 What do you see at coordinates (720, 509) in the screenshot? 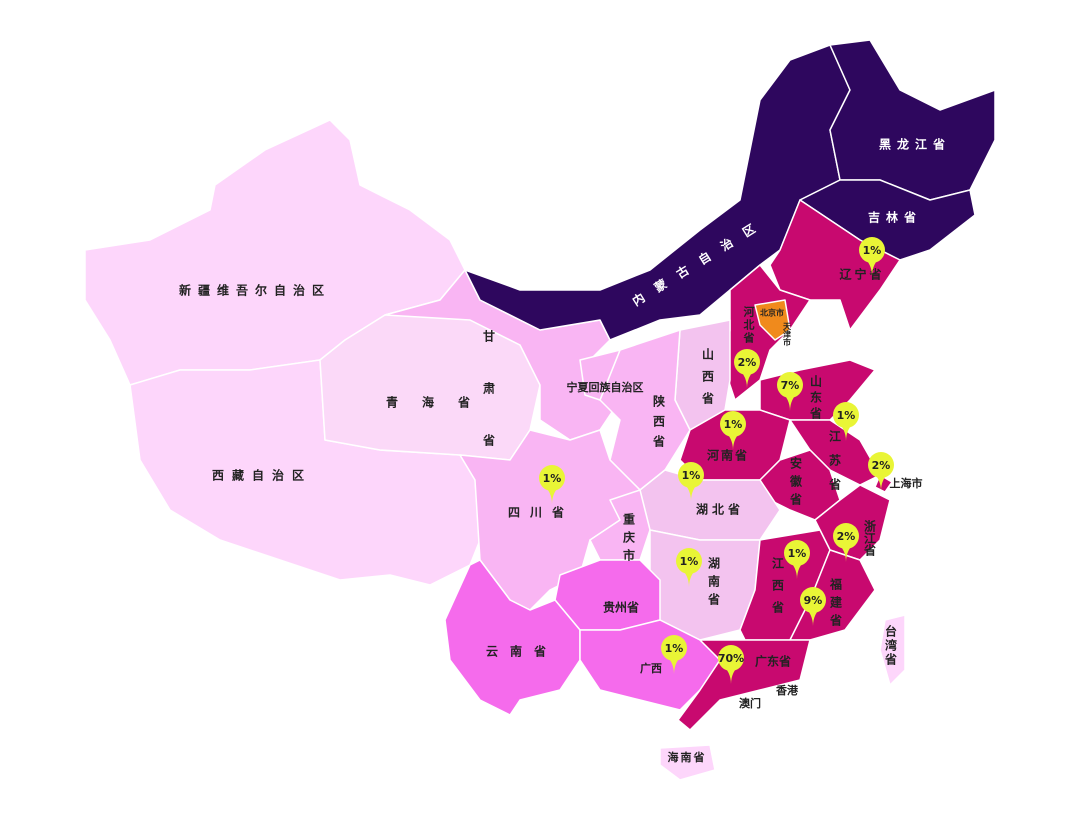
I see `province-label: 湖北省` at bounding box center [720, 509].